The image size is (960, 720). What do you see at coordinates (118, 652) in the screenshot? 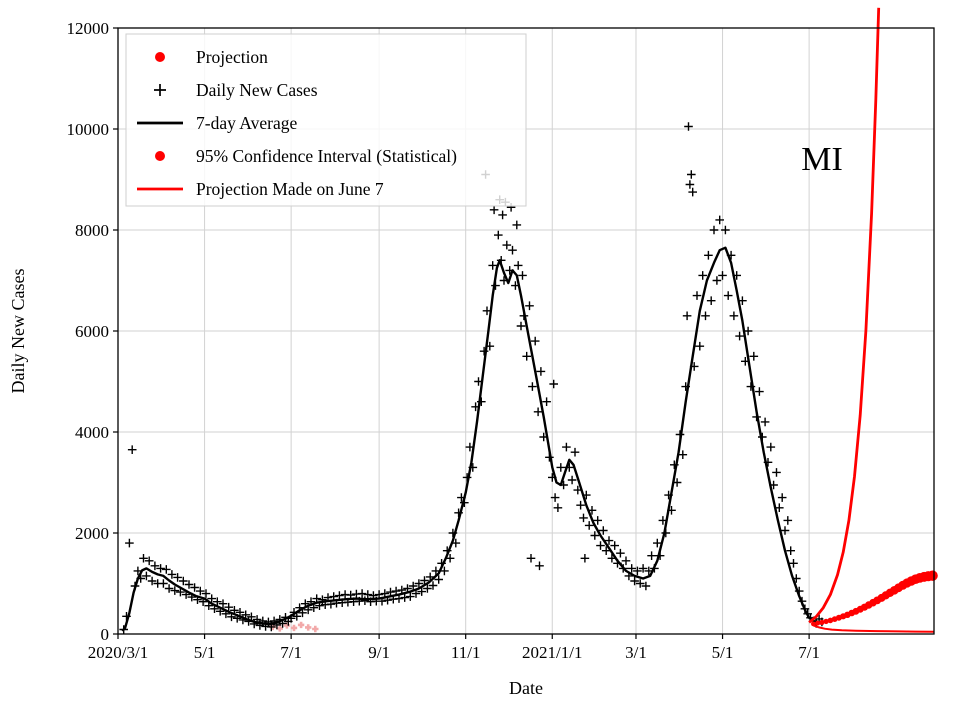
I see `x-tick-label: 2020/3/1` at bounding box center [118, 652].